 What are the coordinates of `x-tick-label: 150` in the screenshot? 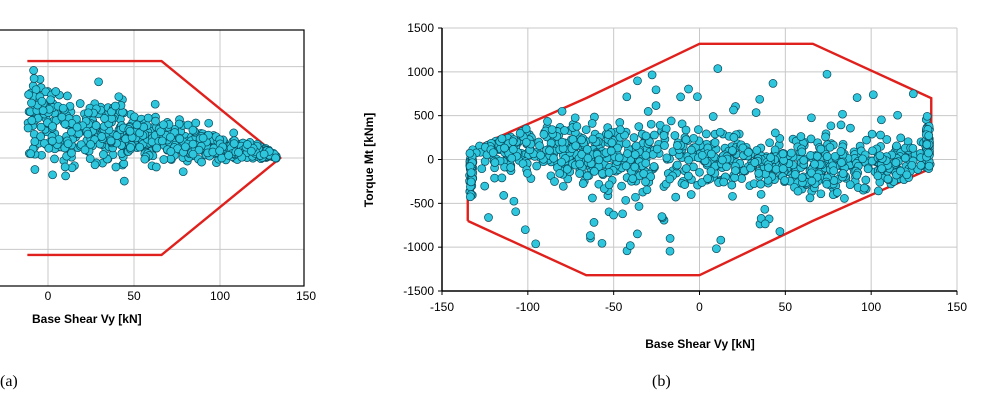 It's located at (306, 296).